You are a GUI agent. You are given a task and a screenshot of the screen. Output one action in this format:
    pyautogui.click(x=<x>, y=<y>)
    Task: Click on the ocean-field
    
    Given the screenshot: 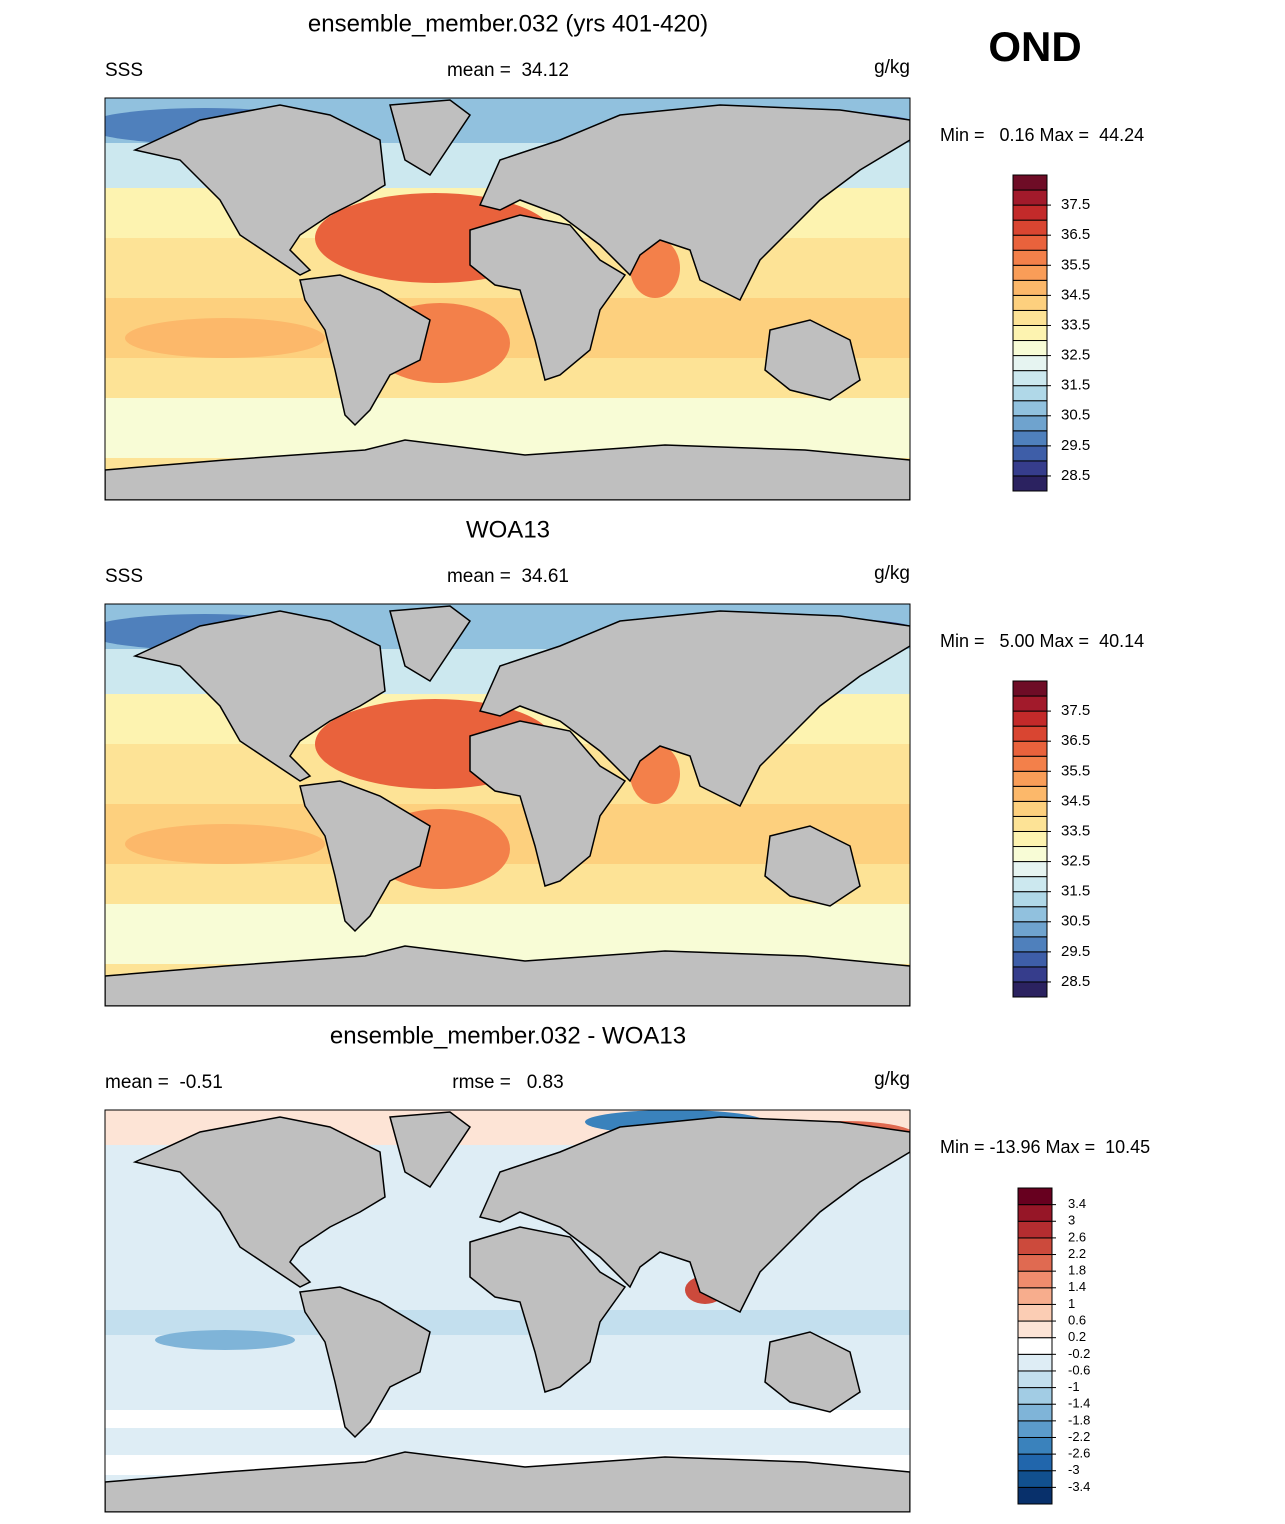 What is the action you would take?
    pyautogui.click(x=225, y=338)
    